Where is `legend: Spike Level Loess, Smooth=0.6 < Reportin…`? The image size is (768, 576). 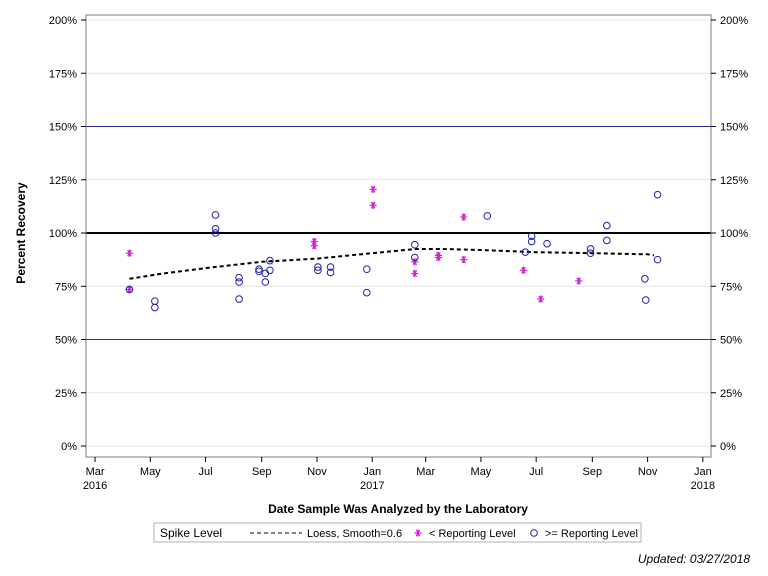 legend: Spike Level Loess, Smooth=0.6 < Reportin… is located at coordinates (397, 532).